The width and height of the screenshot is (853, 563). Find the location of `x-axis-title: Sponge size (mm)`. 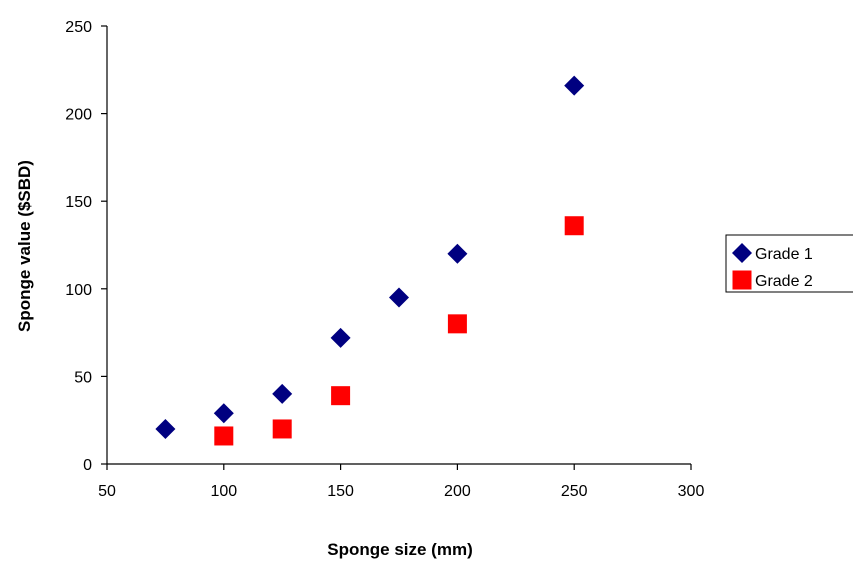

x-axis-title: Sponge size (mm) is located at coordinates (399, 549).